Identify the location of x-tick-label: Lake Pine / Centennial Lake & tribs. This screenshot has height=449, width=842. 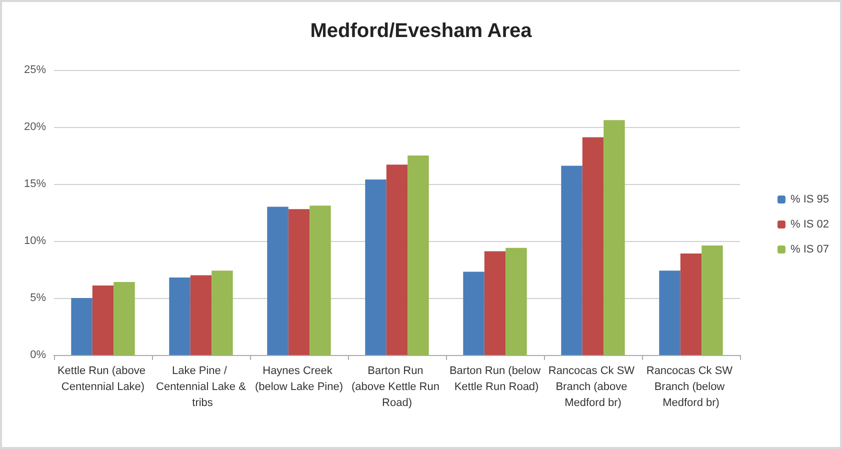
(201, 387).